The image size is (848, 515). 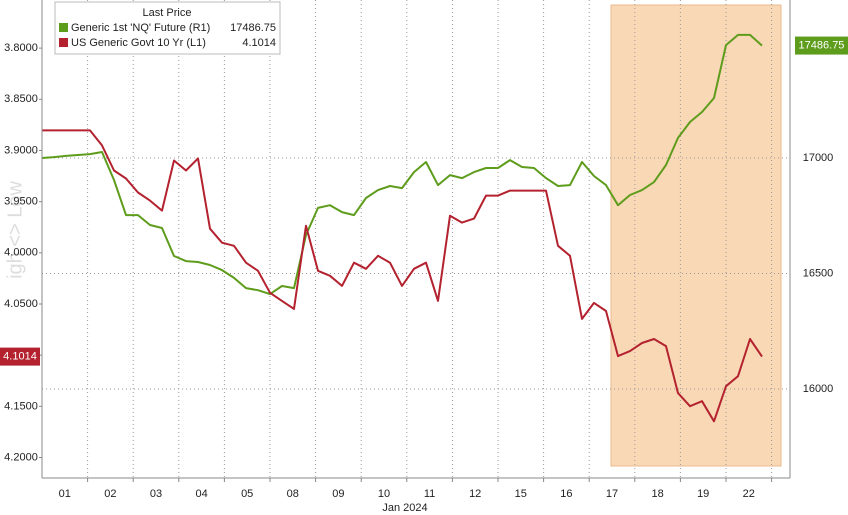 I want to click on x-tick-label: 02, so click(x=110, y=494).